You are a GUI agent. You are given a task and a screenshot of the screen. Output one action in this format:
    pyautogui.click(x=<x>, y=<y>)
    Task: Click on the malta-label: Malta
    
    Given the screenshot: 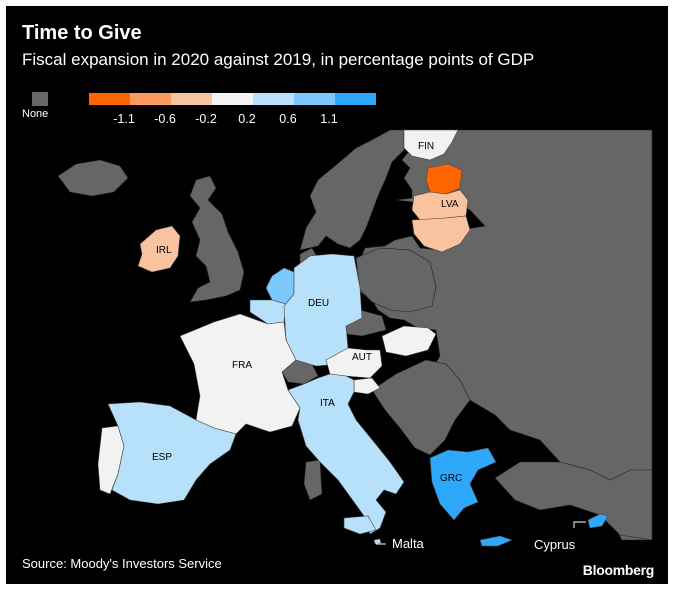 What is the action you would take?
    pyautogui.click(x=408, y=543)
    